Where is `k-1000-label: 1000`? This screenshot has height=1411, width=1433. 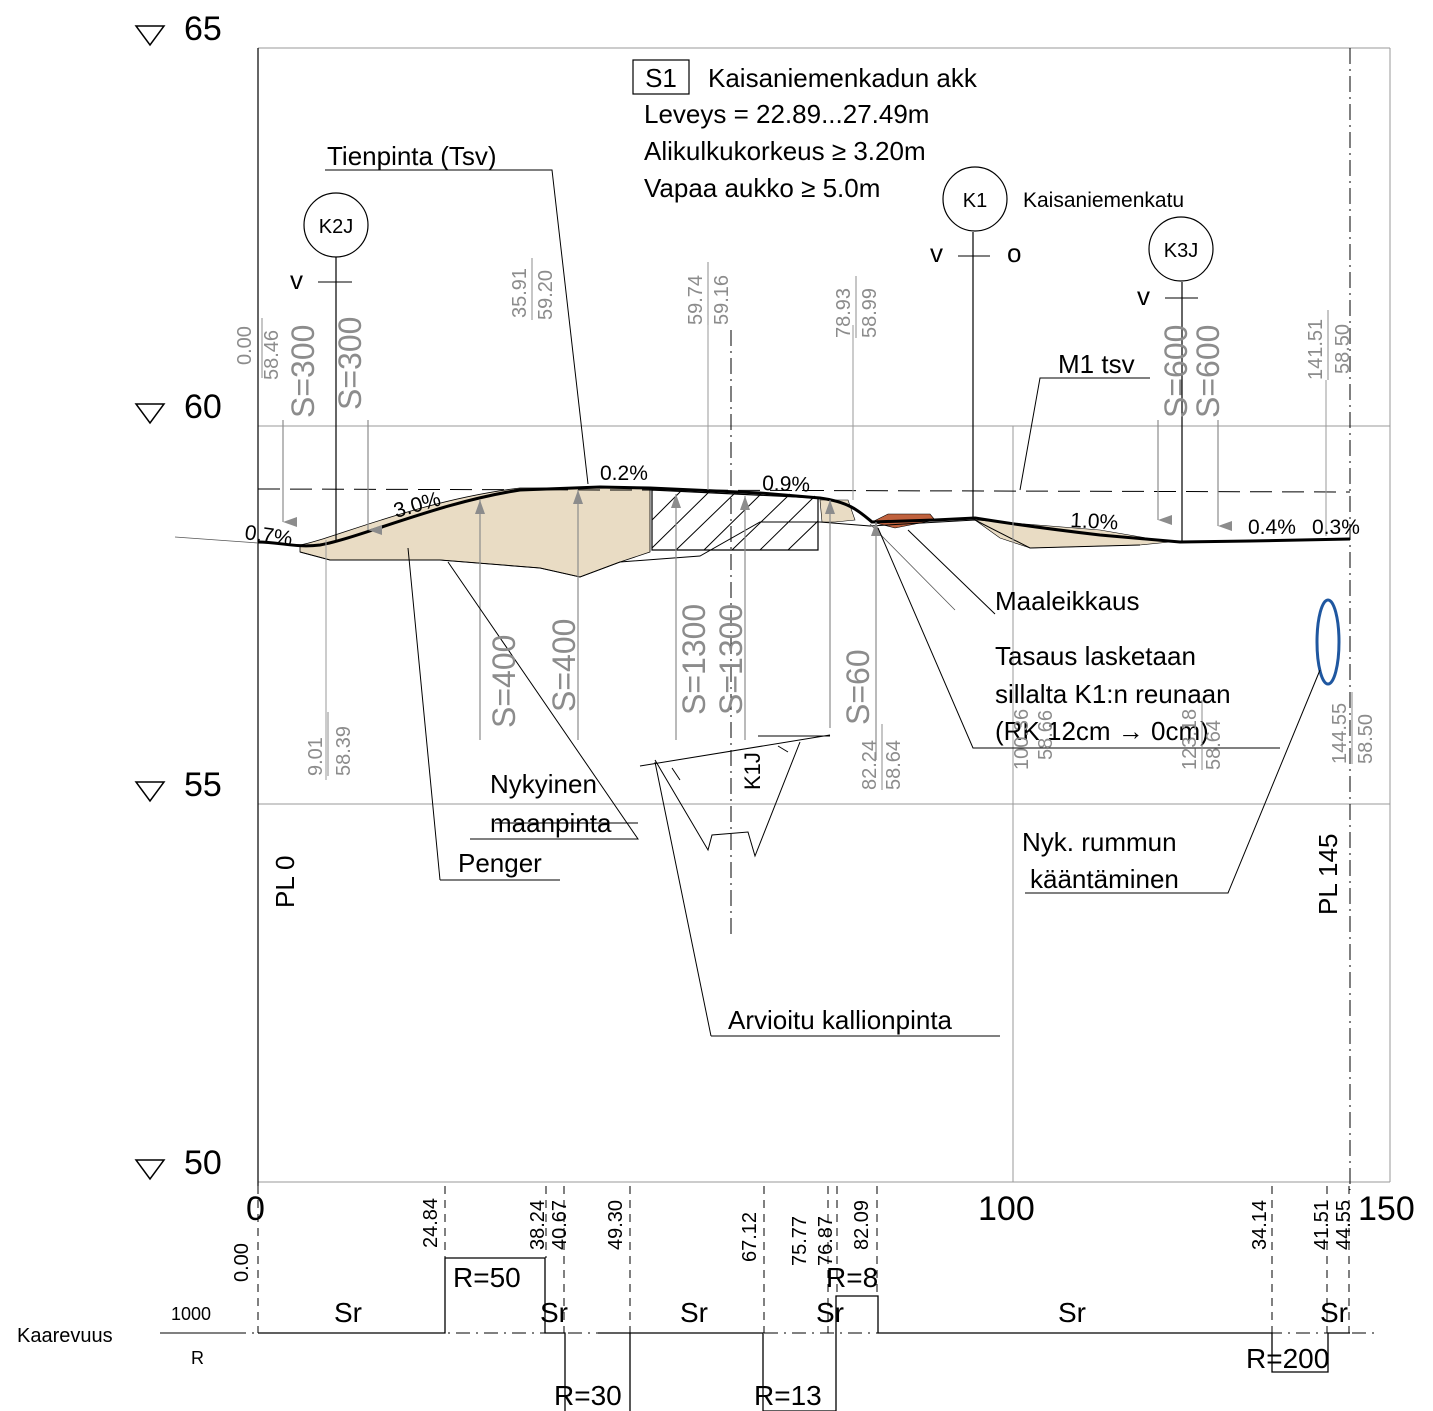 k-1000-label: 1000 is located at coordinates (191, 1314).